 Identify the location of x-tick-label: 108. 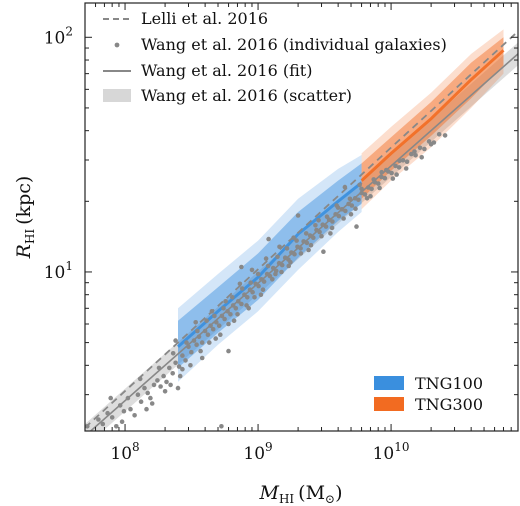
(124, 452).